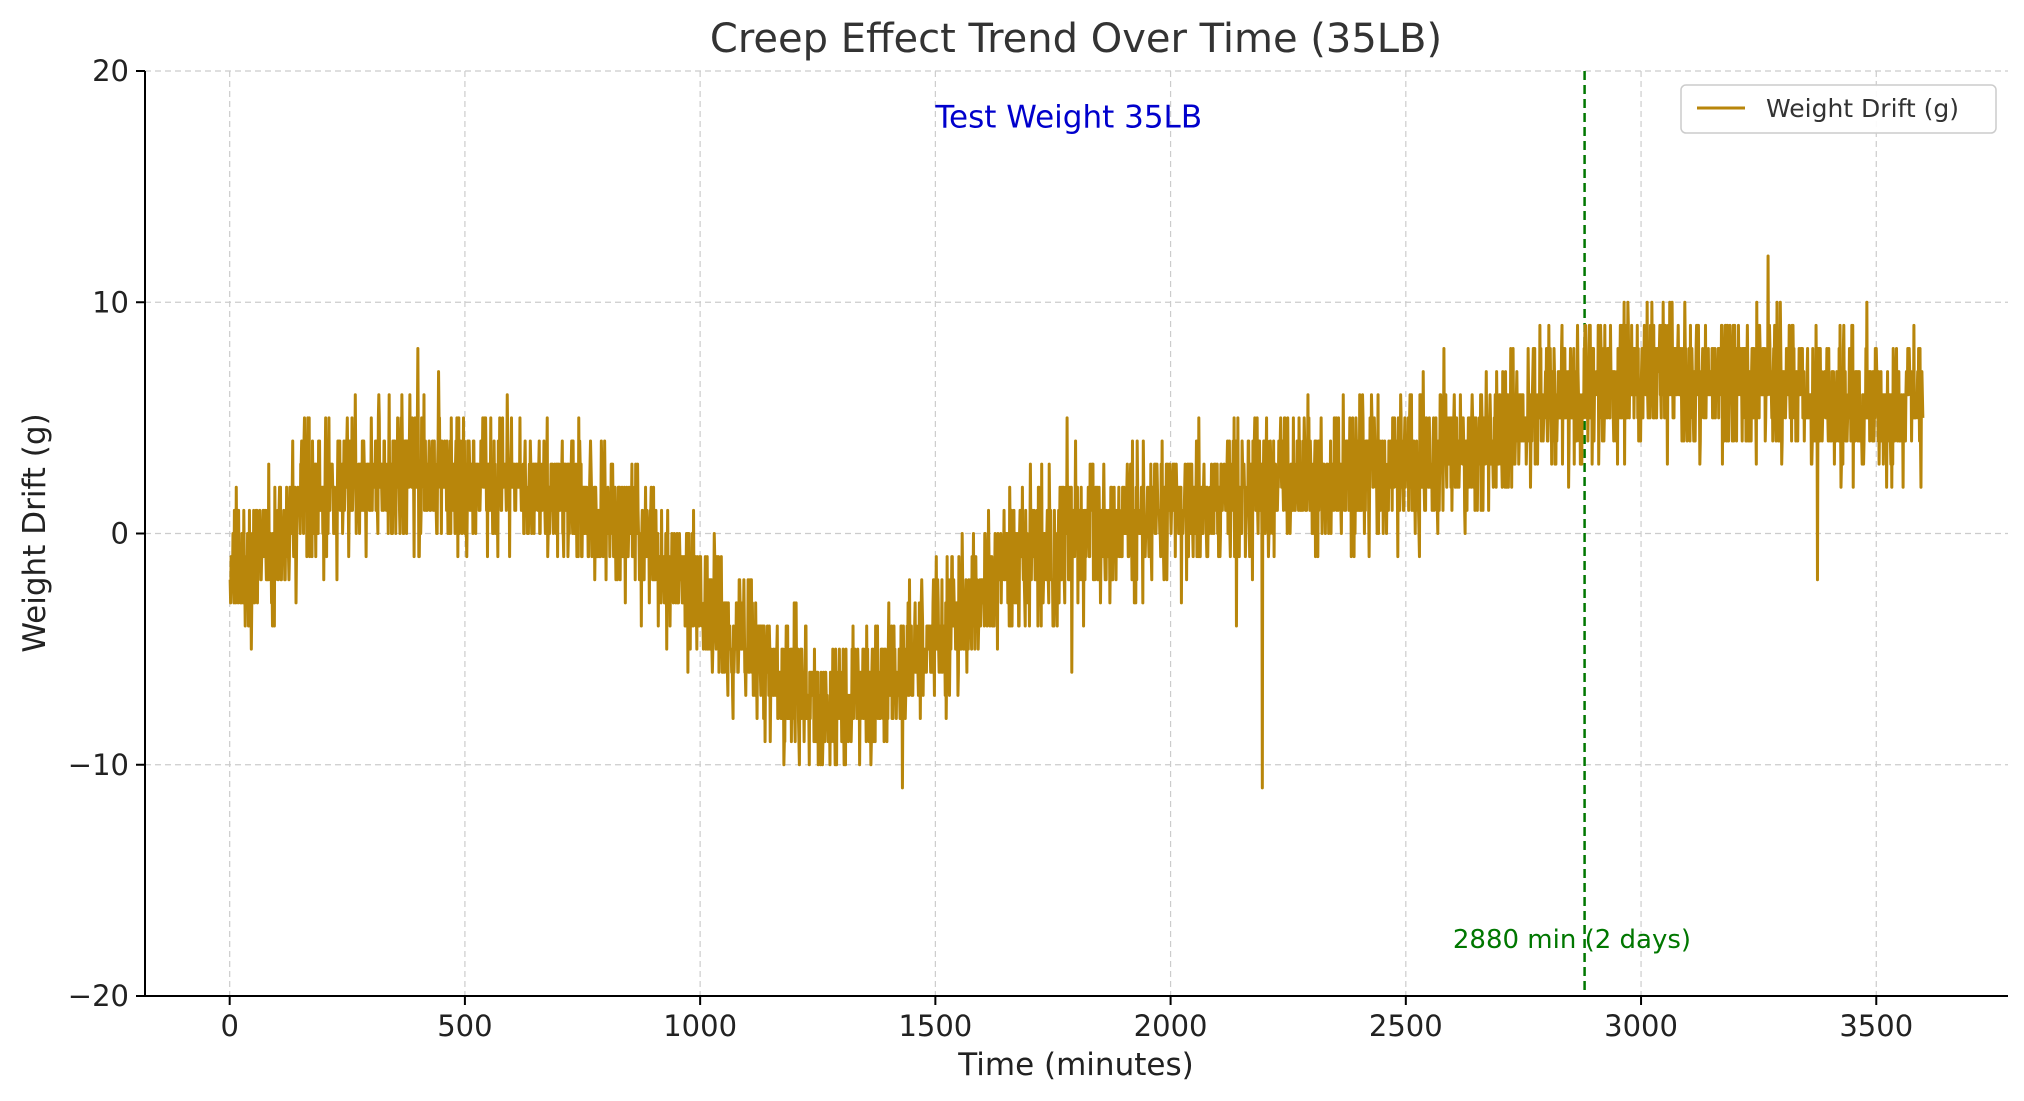 The image size is (2024, 1101). Describe the element at coordinates (35, 532) in the screenshot. I see `y-axis-label: Weight Drift (g)` at that location.